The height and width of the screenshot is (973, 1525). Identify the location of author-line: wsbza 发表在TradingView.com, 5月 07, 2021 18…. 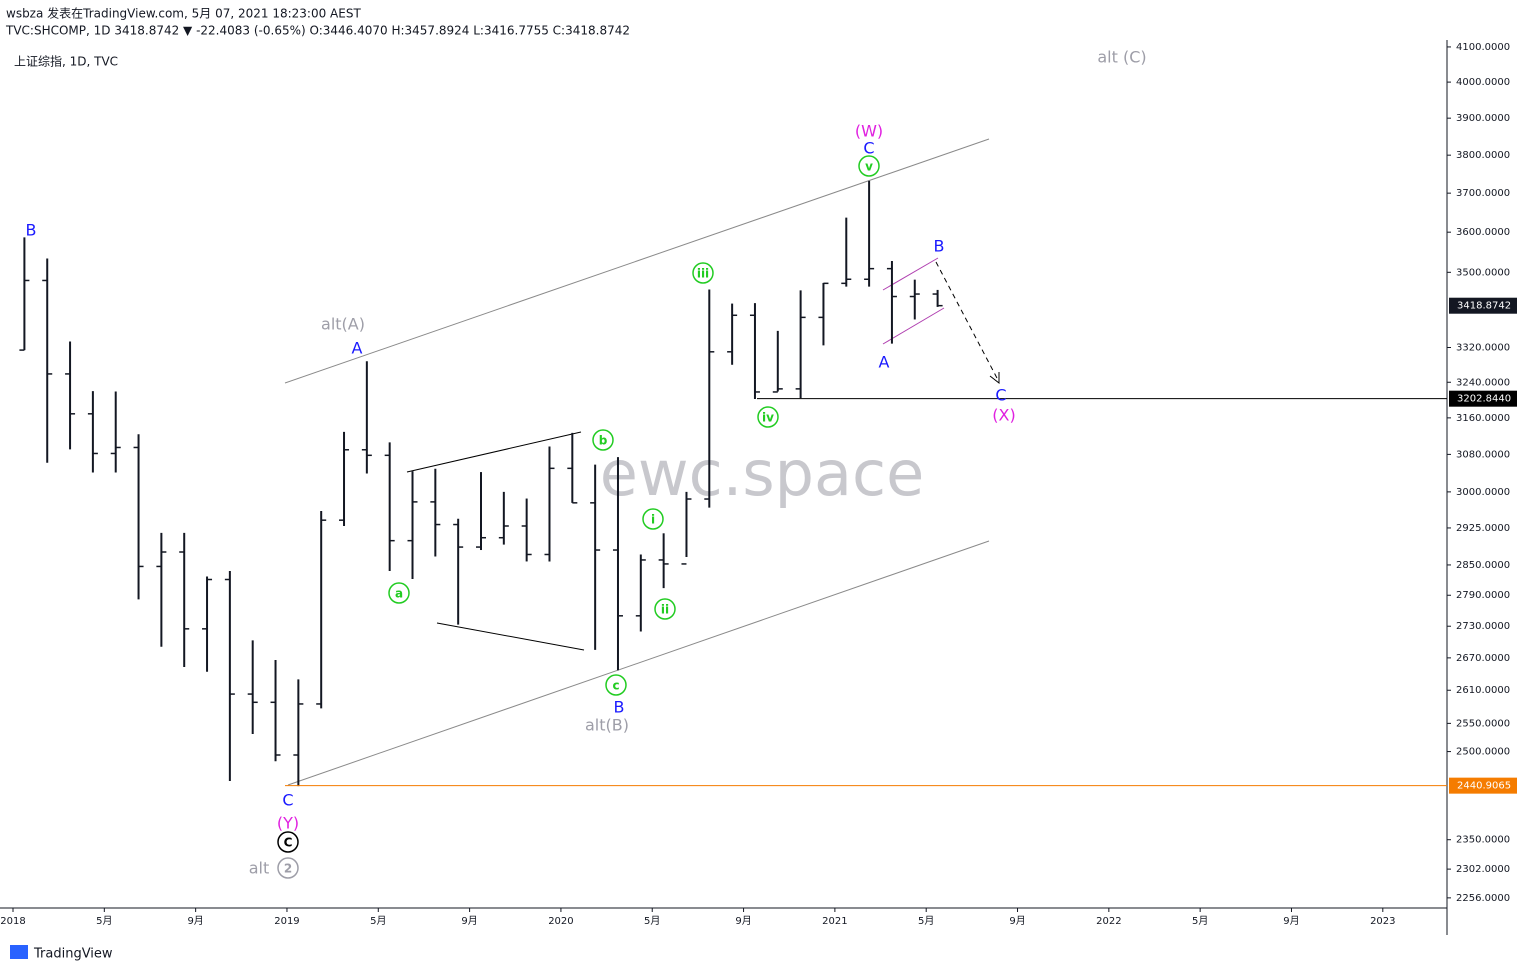
(183, 13).